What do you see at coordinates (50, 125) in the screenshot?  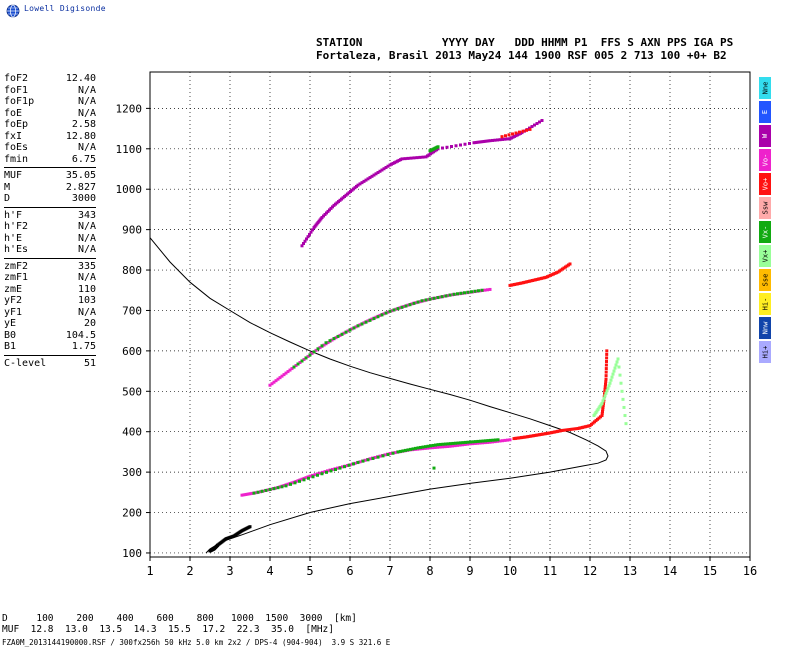 I see `param-row: foEp 2.58` at bounding box center [50, 125].